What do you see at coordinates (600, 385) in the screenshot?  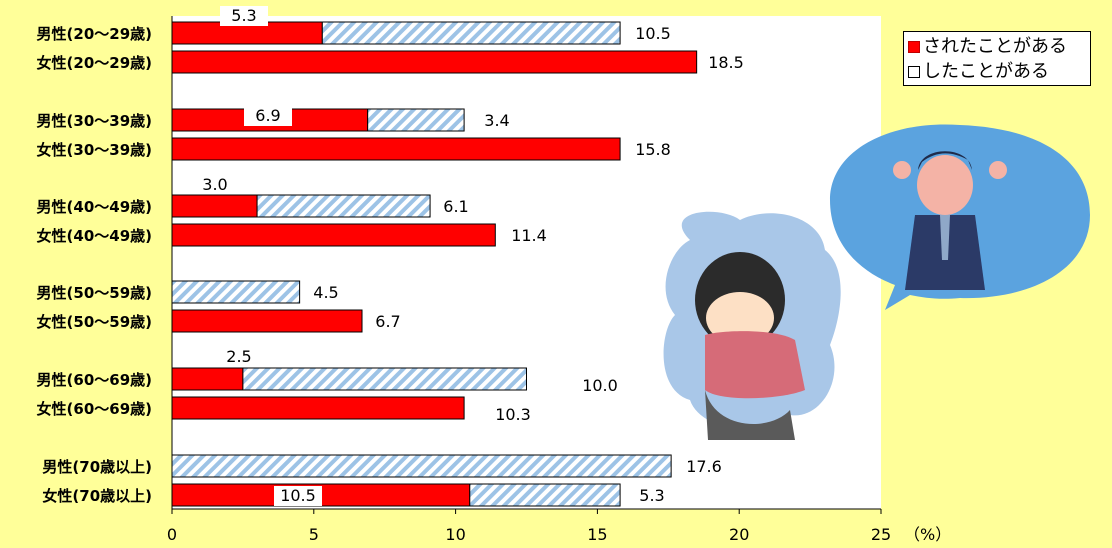 I see `value-label: 10.0` at bounding box center [600, 385].